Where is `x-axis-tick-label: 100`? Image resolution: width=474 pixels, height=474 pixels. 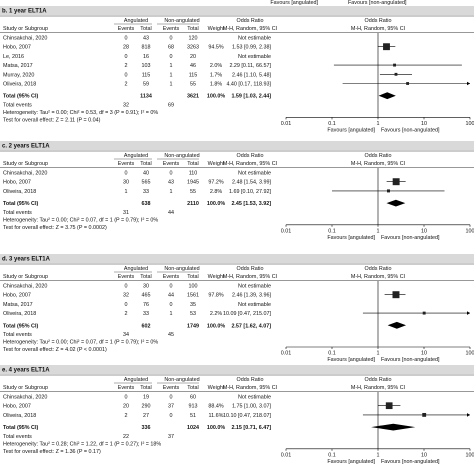
x-axis-tick-label: 100 is located at coordinates (470, 354).